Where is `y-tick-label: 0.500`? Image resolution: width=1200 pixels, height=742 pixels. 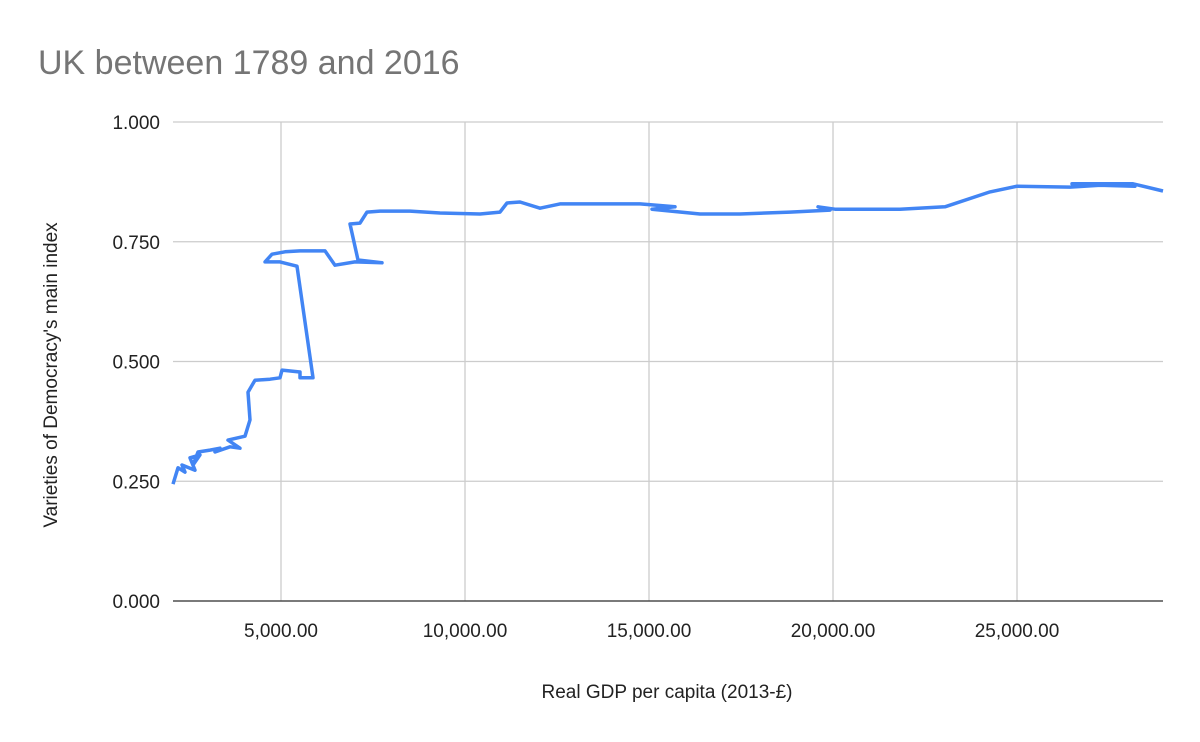
y-tick-label: 0.500 is located at coordinates (136, 363).